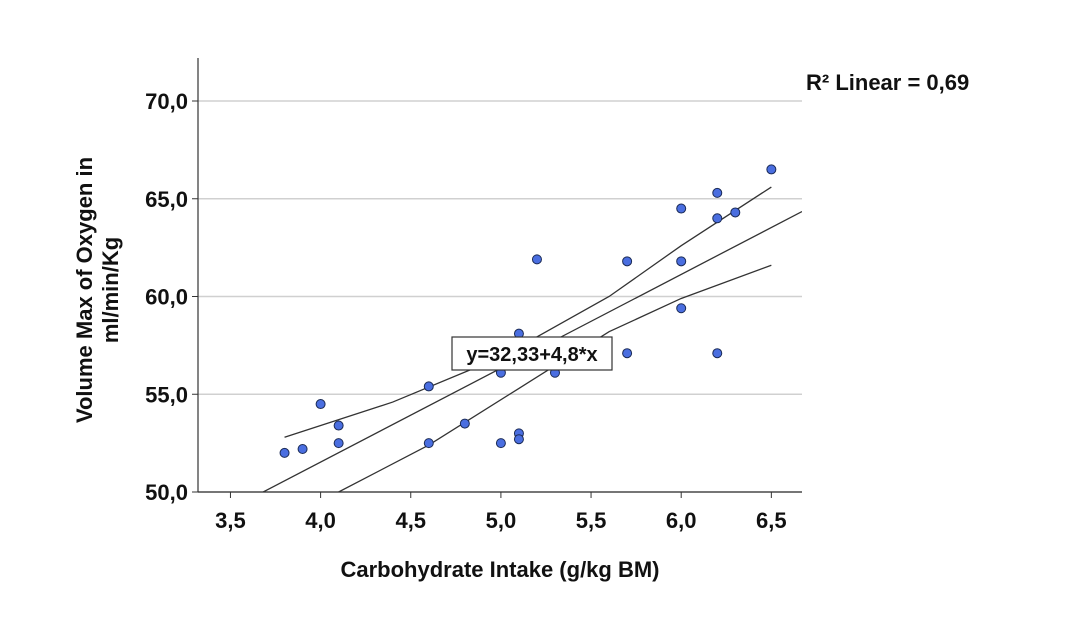 The image size is (1090, 626). Describe the element at coordinates (499, 569) in the screenshot. I see `x-axis-label: Carbohydrate Intake (g/kg BM)` at that location.